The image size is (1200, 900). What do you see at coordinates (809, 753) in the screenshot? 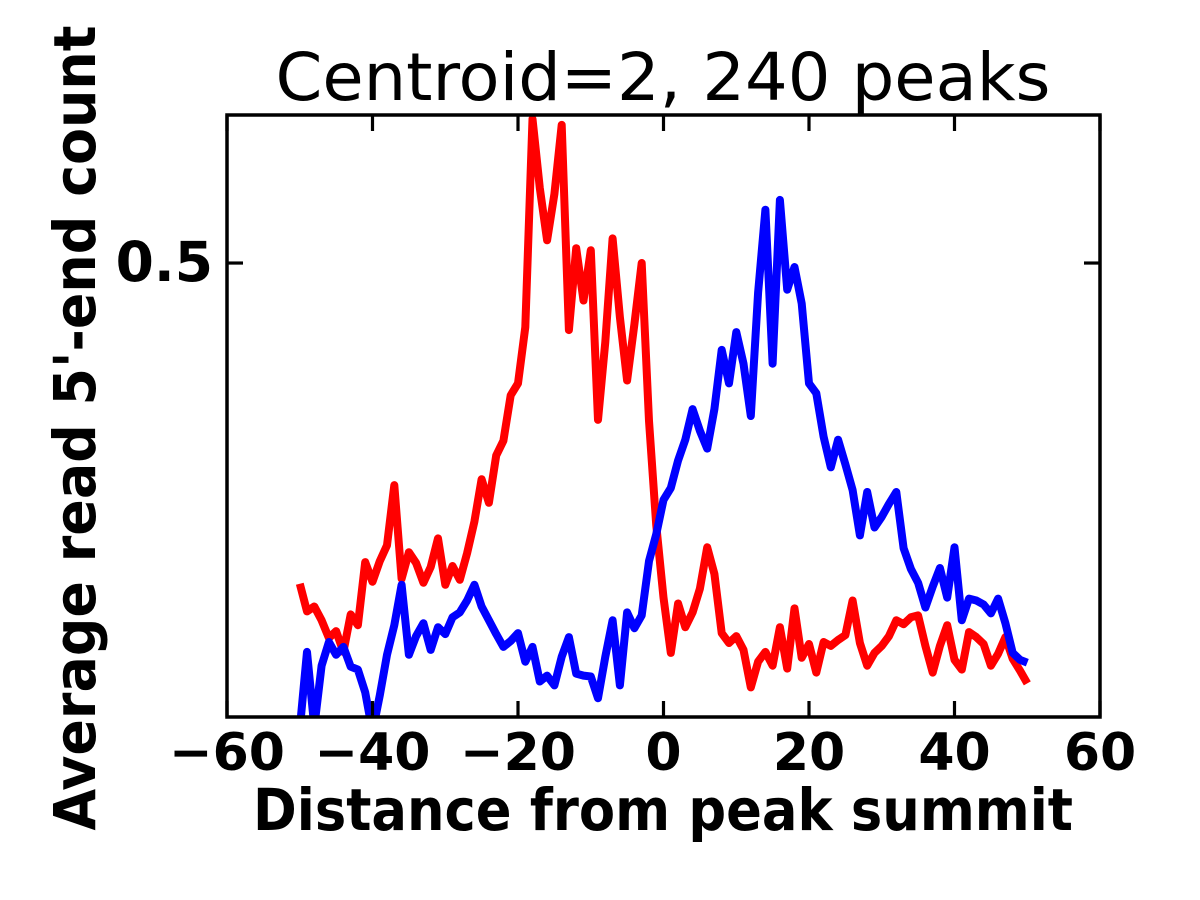
I see `x-tick-label: 20` at bounding box center [809, 753].